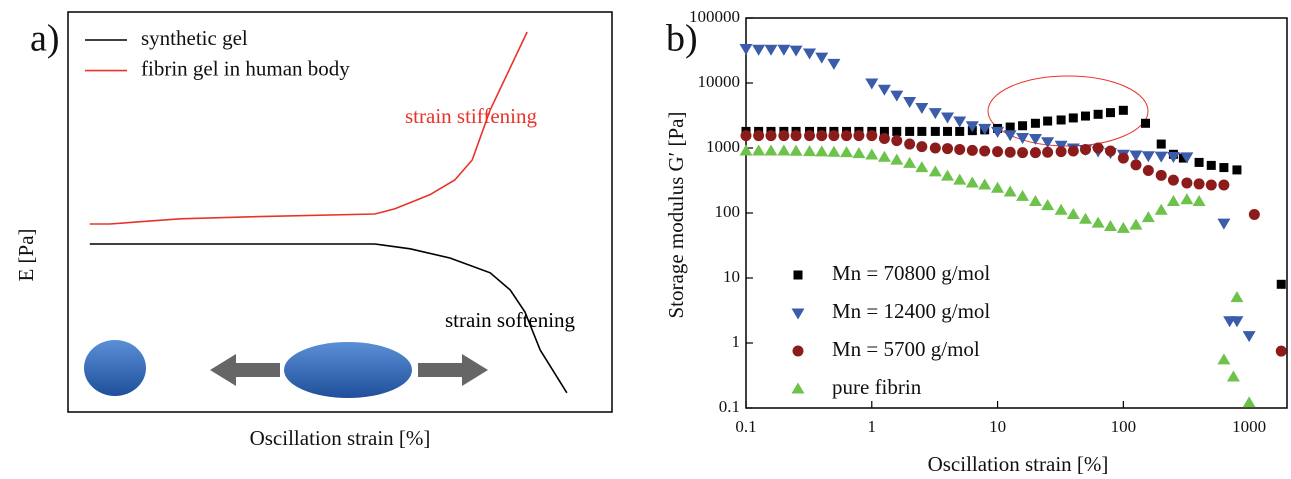 Image resolution: width=1291 pixels, height=479 pixels. Describe the element at coordinates (245, 370) in the screenshot. I see `arrow-left` at that location.